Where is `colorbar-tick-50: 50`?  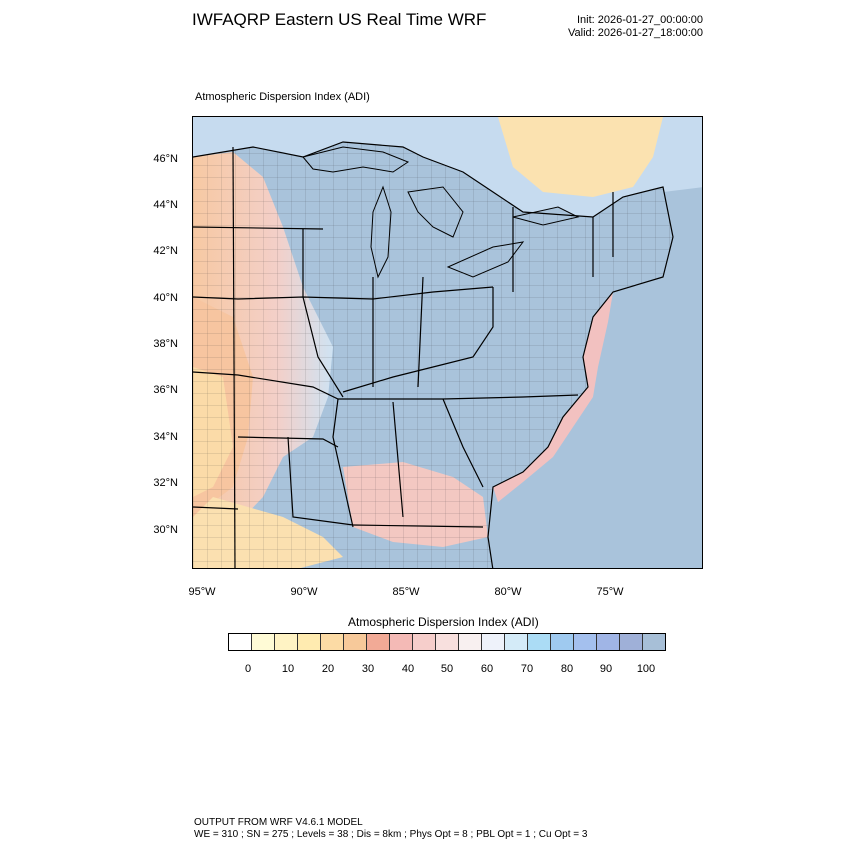 colorbar-tick-50: 50 is located at coordinates (447, 669).